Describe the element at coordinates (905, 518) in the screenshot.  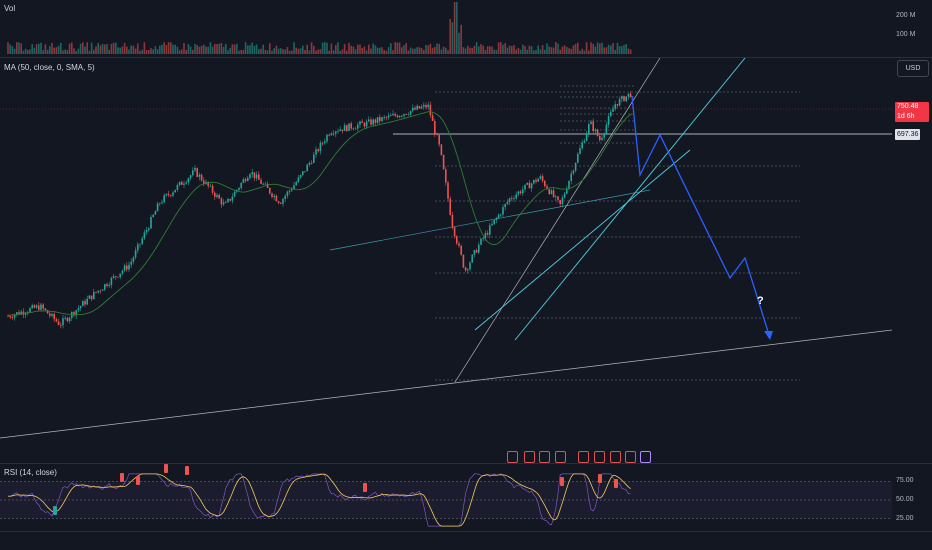
I see `rsi-tick: 25.00` at that location.